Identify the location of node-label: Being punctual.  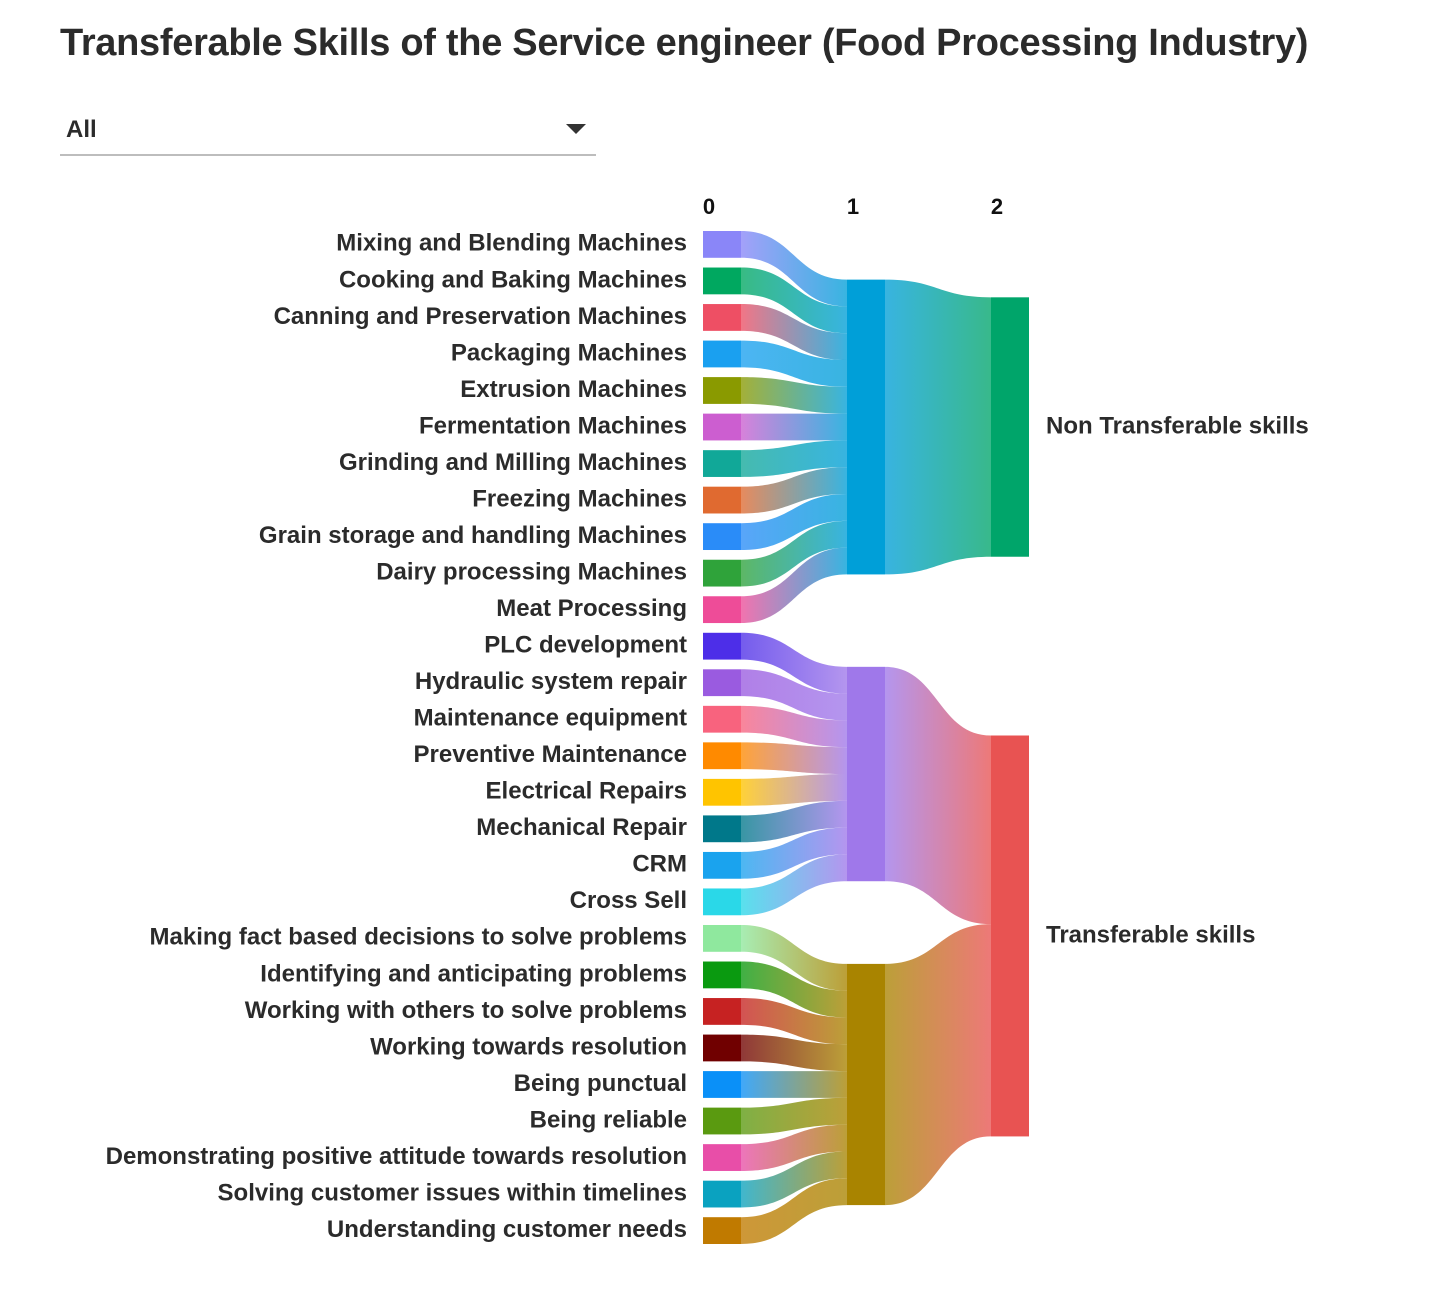
(600, 1083).